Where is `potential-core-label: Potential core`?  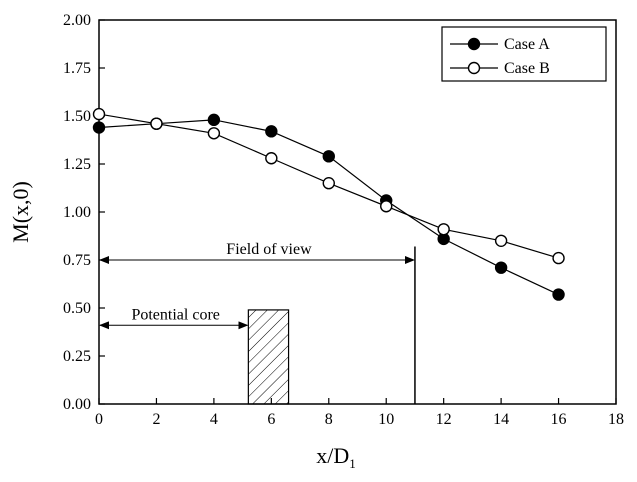
potential-core-label: Potential core is located at coordinates (175, 314).